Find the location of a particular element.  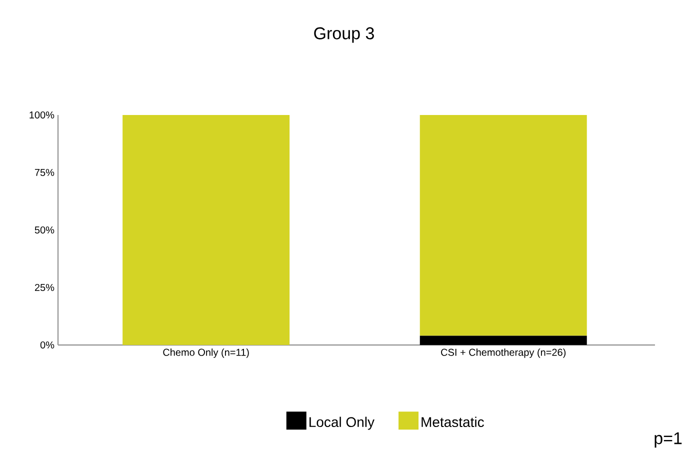

y-tick-label: 25% is located at coordinates (44, 288).